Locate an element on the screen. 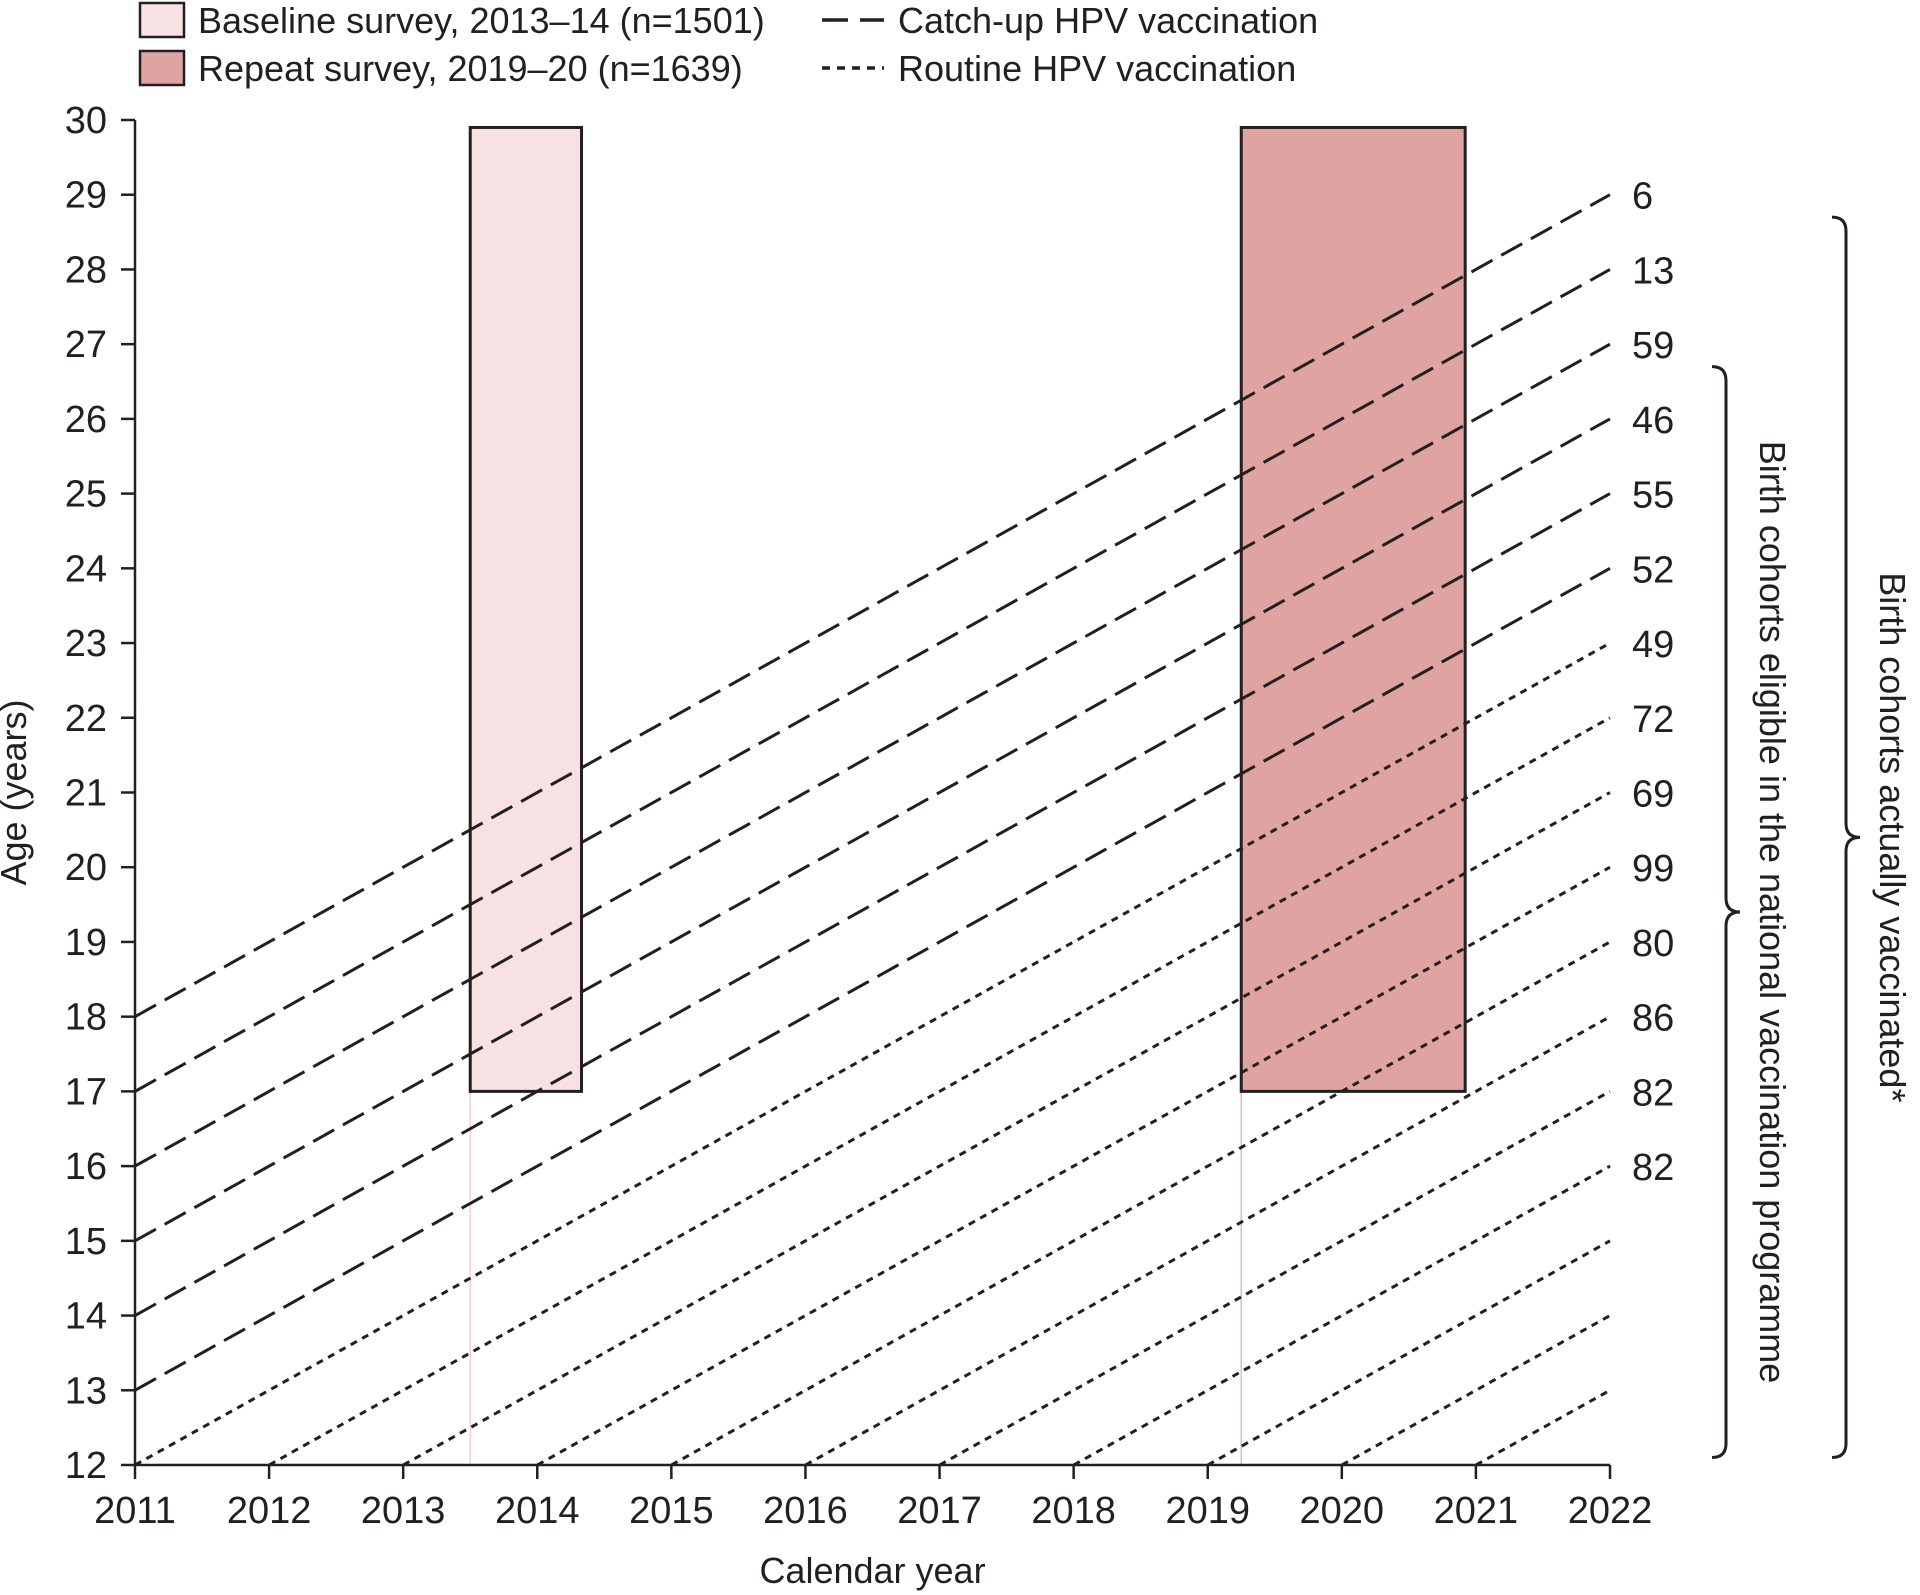 Image resolution: width=1920 pixels, height=1595 pixels. y-tick-label-14: 26 is located at coordinates (86, 420).